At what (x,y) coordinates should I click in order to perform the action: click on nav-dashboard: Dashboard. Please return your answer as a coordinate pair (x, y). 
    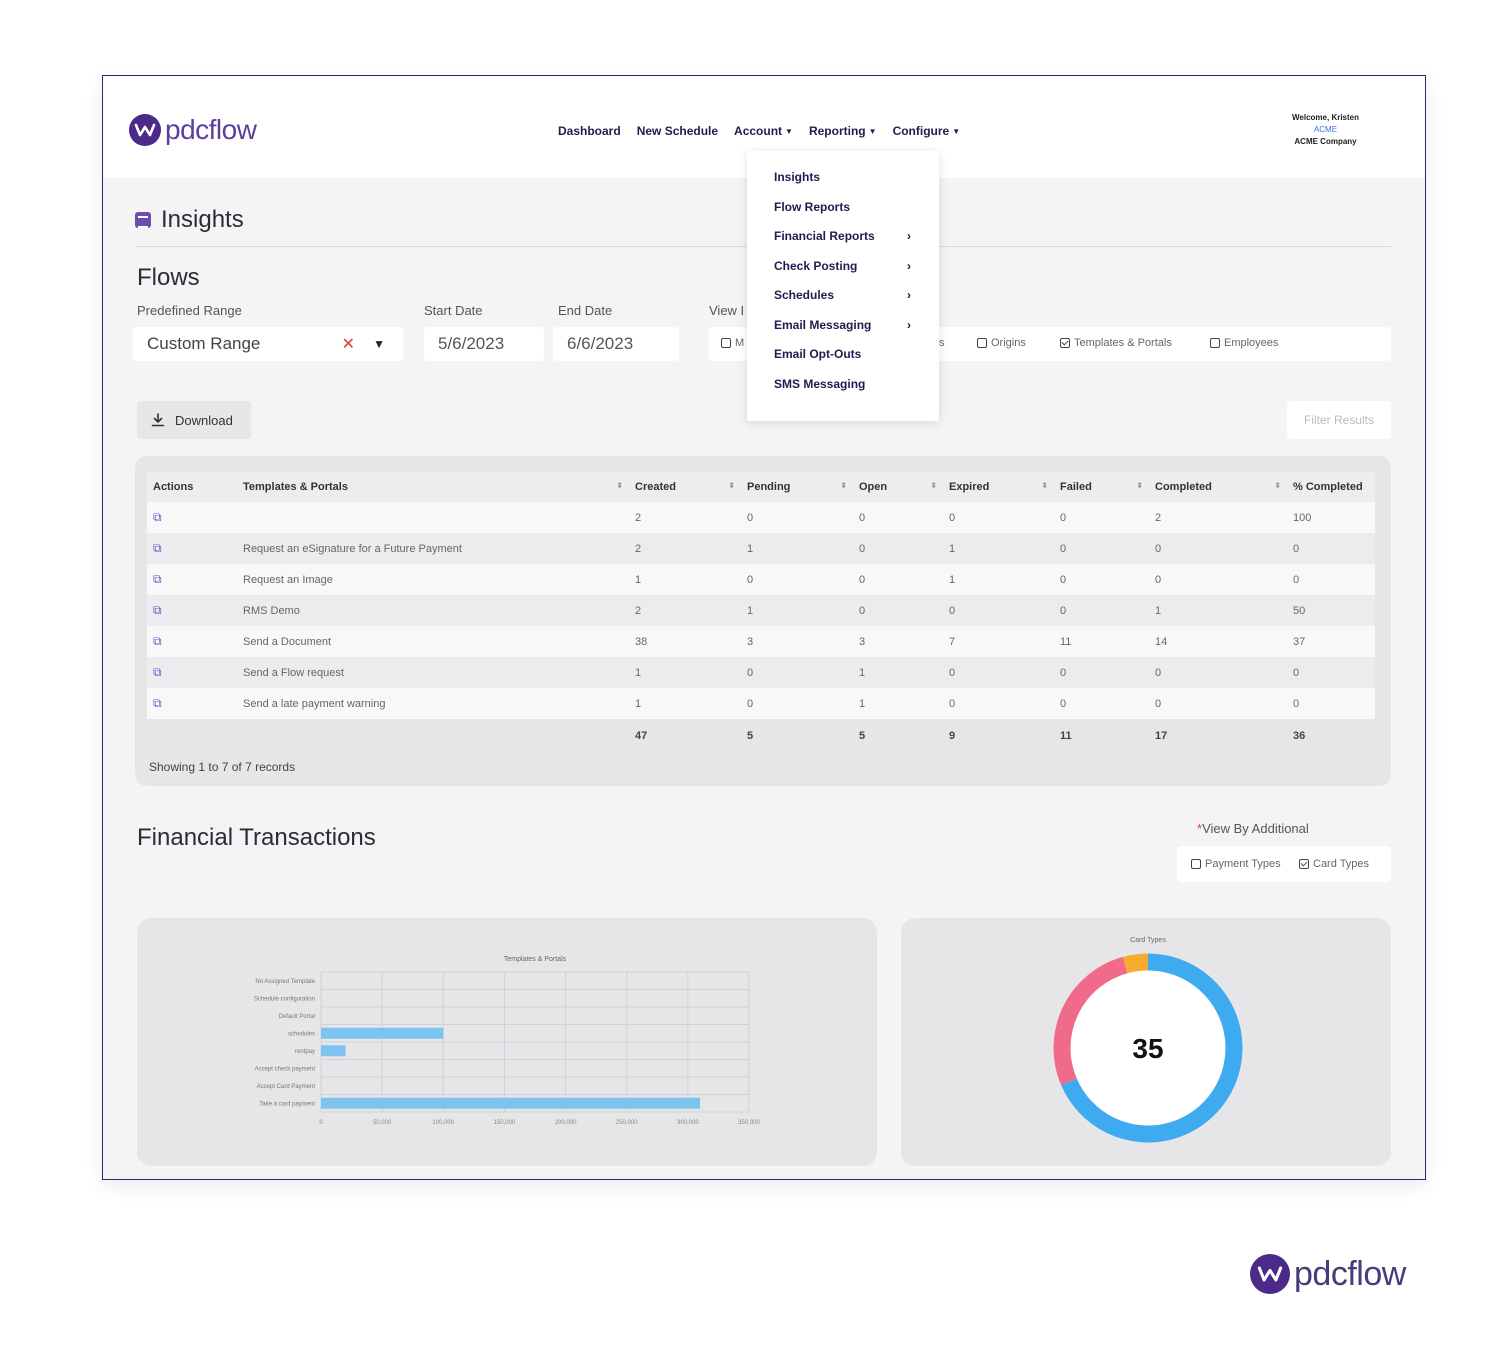
    Looking at the image, I should click on (589, 131).